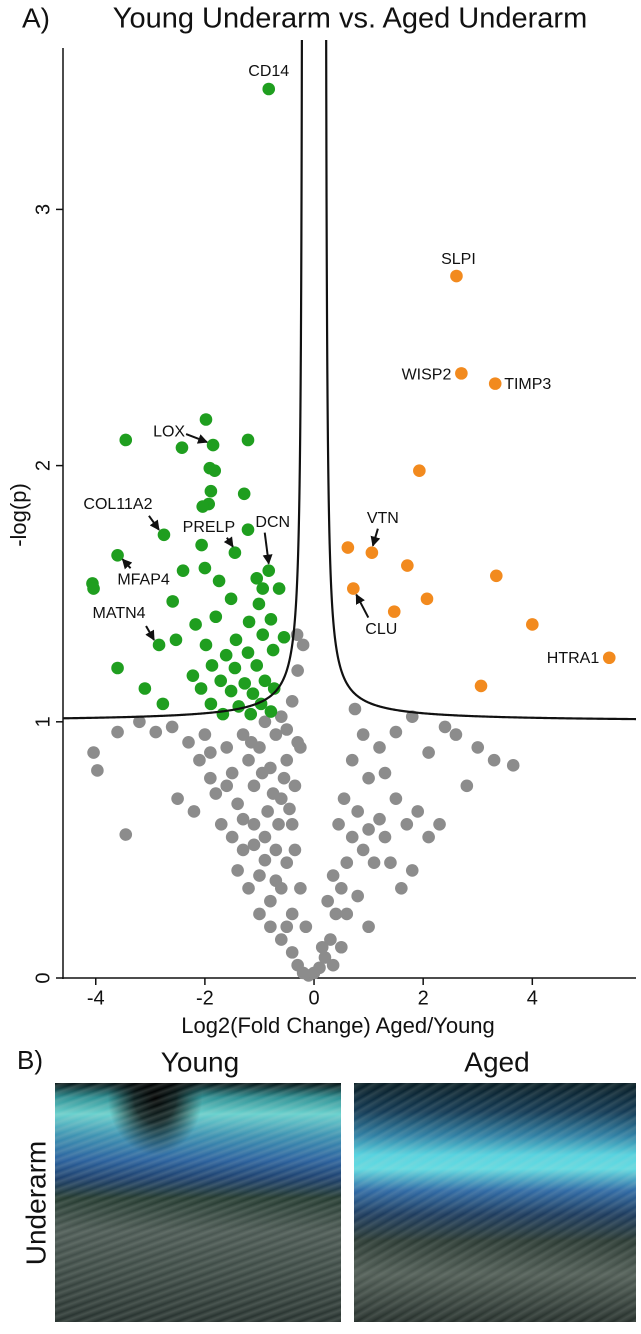 This screenshot has width=641, height=1334. What do you see at coordinates (43, 977) in the screenshot?
I see `y-tick-label: 0` at bounding box center [43, 977].